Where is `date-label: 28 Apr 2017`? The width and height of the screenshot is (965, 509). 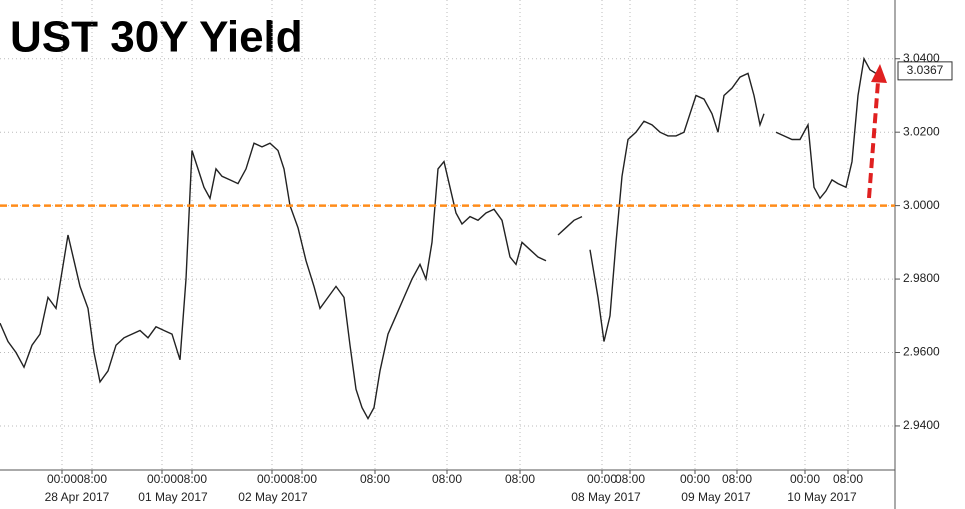
date-label: 28 Apr 2017 is located at coordinates (77, 497).